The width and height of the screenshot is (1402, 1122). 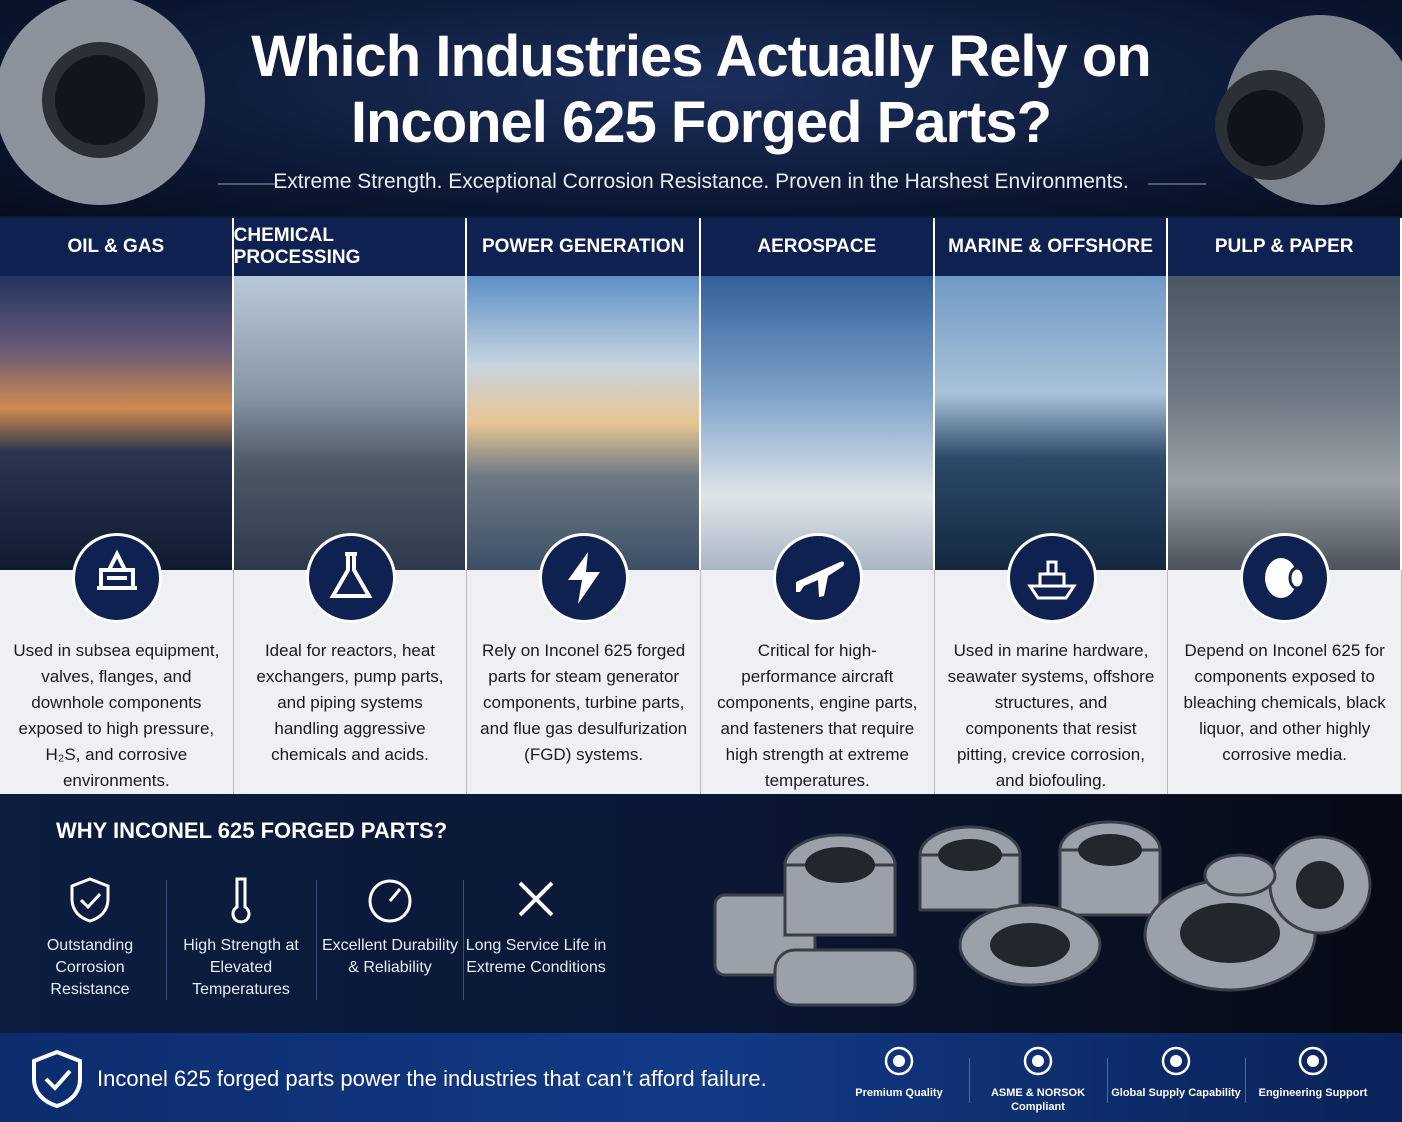 What do you see at coordinates (117, 247) in the screenshot?
I see `industry-name: OIL & GAS` at bounding box center [117, 247].